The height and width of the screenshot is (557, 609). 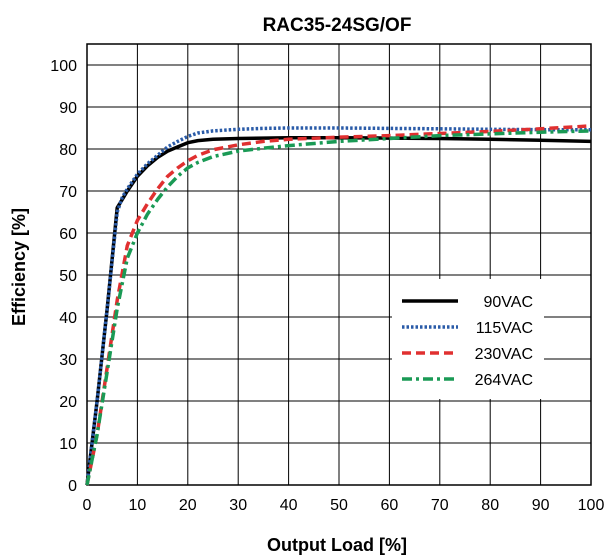 What do you see at coordinates (490, 505) in the screenshot?
I see `x-tick-label: 80` at bounding box center [490, 505].